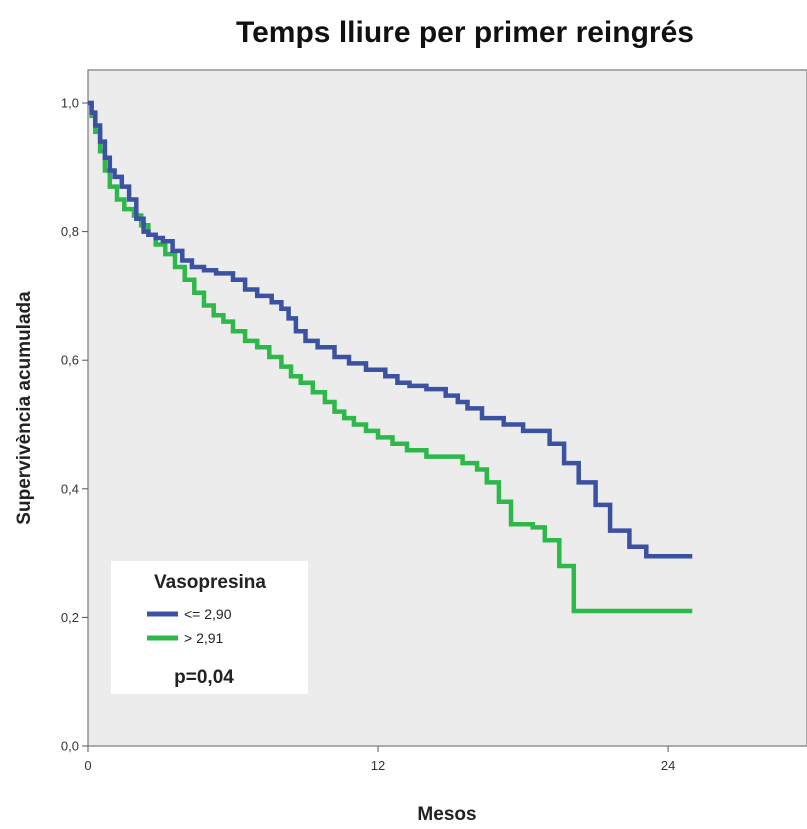 The height and width of the screenshot is (829, 807). I want to click on x-tick-label: 24, so click(668, 765).